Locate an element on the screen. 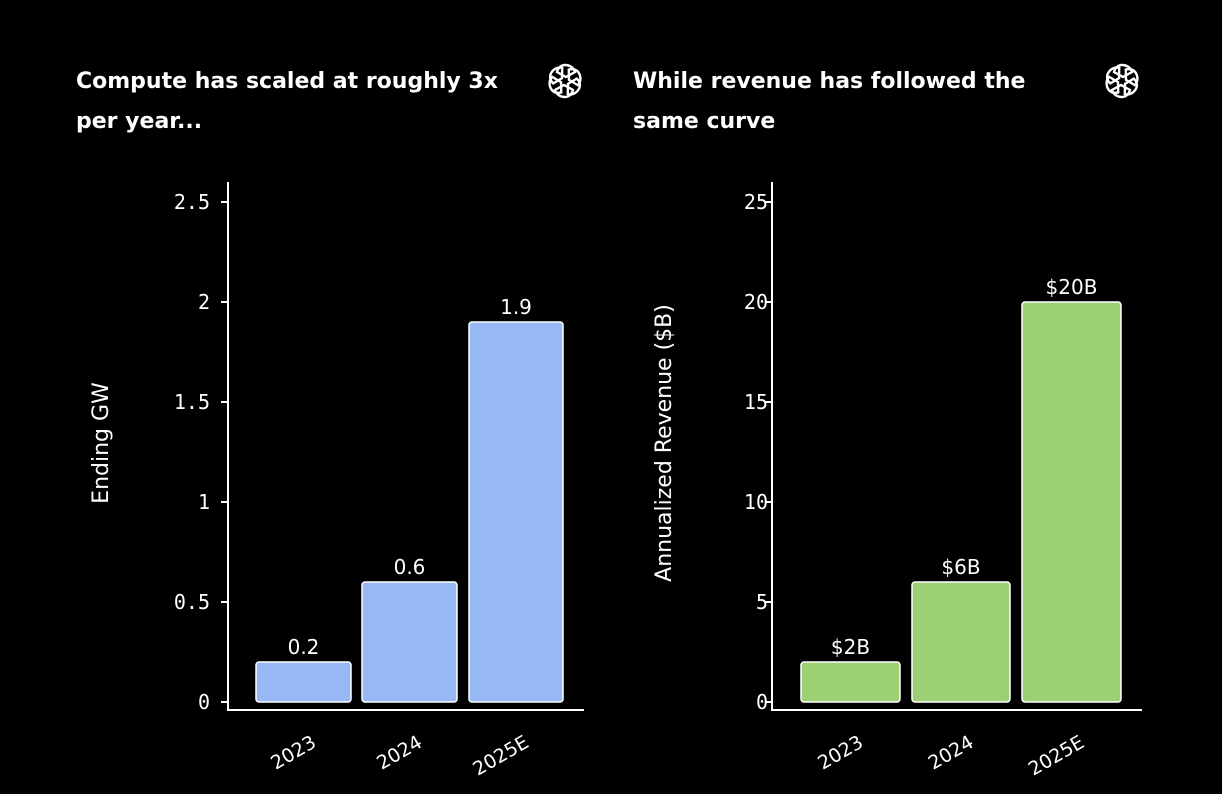  bar-value-label: 0.6 is located at coordinates (410, 567).